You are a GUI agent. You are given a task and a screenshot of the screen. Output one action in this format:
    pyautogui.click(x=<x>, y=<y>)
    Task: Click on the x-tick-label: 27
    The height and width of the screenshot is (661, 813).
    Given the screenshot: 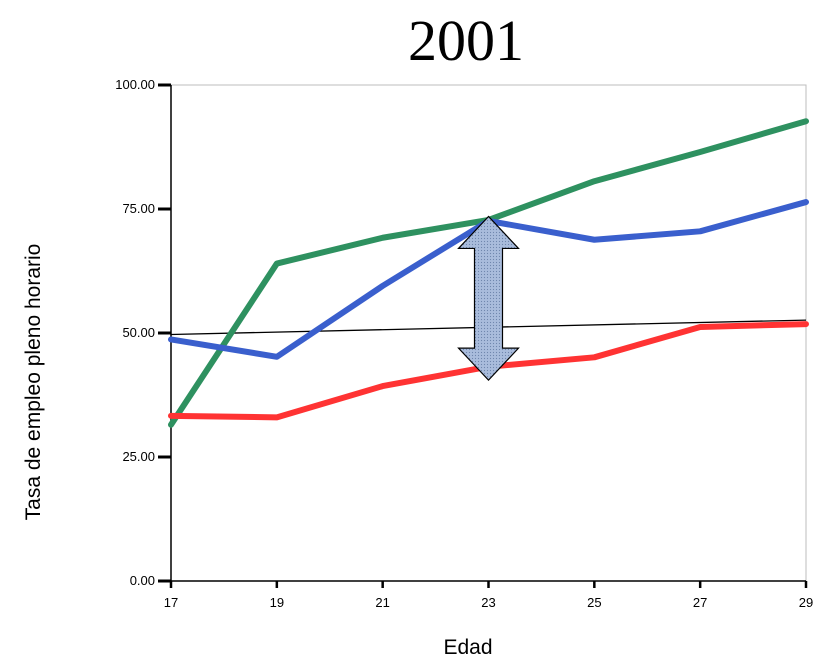 What is the action you would take?
    pyautogui.click(x=700, y=602)
    